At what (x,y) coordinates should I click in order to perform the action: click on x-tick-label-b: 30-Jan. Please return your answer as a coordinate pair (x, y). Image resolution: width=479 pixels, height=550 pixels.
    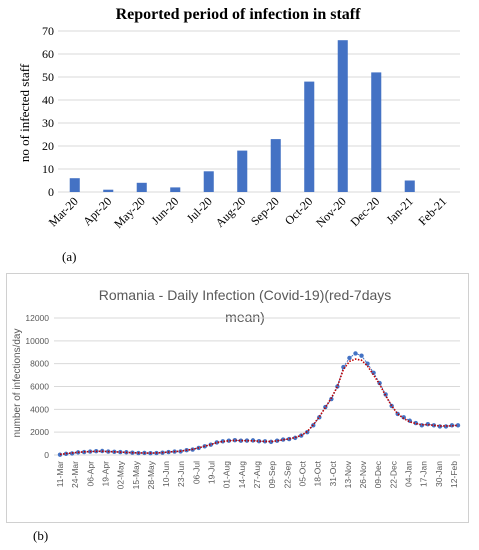
    Looking at the image, I should click on (439, 474).